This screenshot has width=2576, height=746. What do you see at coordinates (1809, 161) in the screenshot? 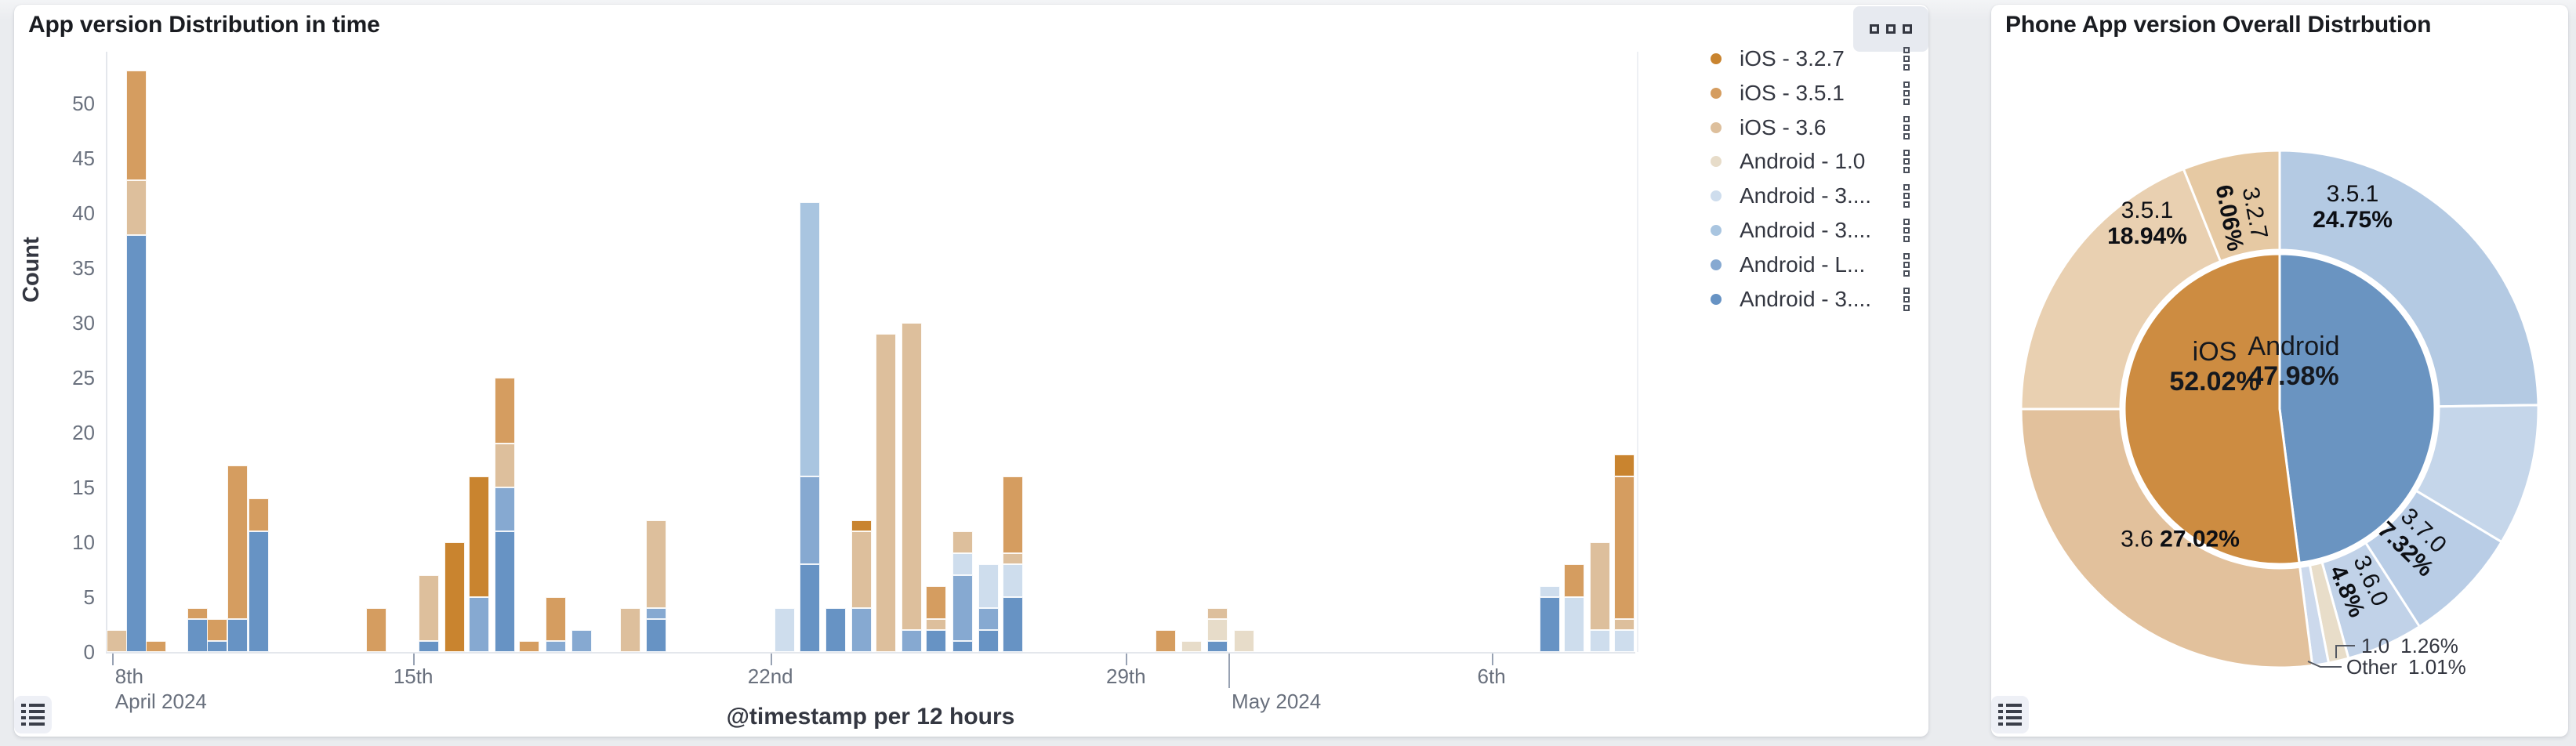
I see `legend-item: Android - 1.0` at bounding box center [1809, 161].